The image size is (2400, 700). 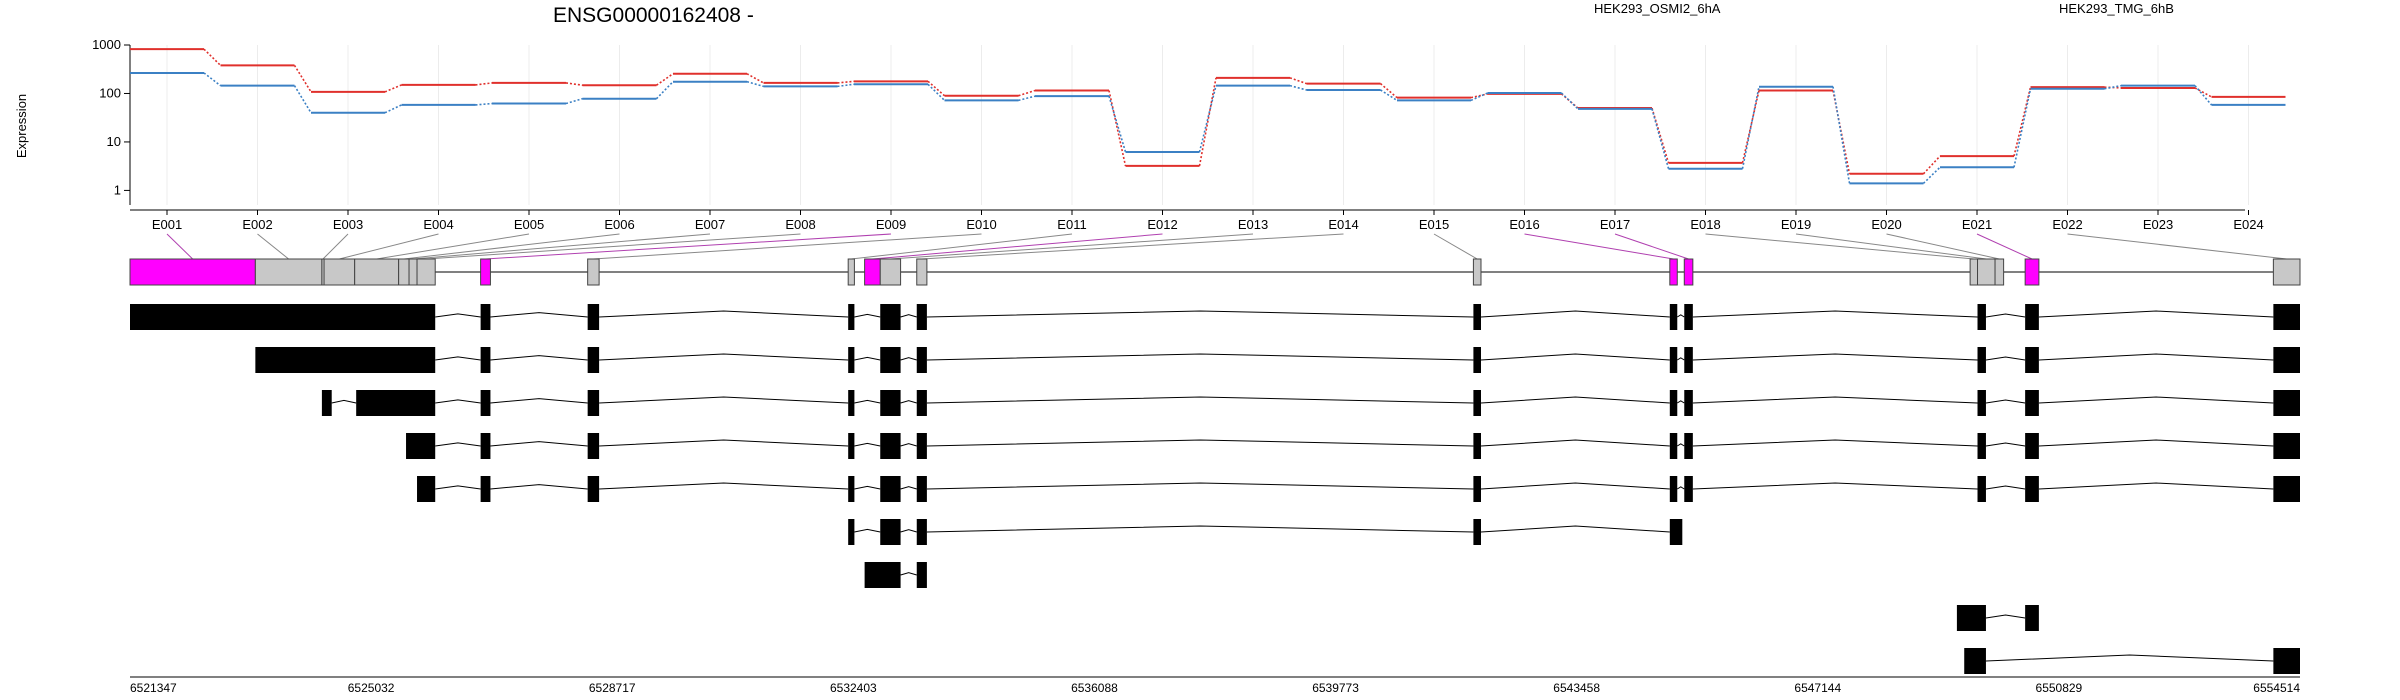 I want to click on exon-label: E010, so click(x=981, y=224).